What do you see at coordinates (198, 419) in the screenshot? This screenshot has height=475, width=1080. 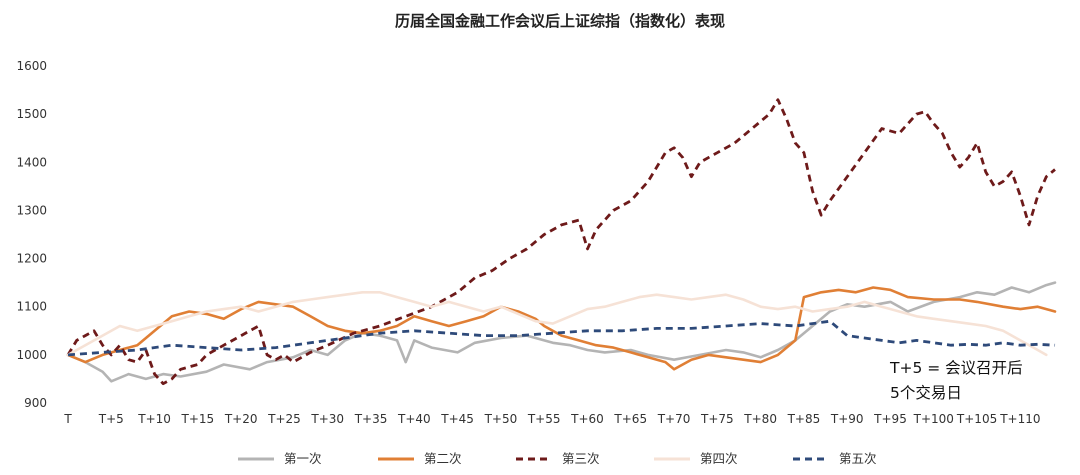 I see `x-tick-label: T+15` at bounding box center [198, 419].